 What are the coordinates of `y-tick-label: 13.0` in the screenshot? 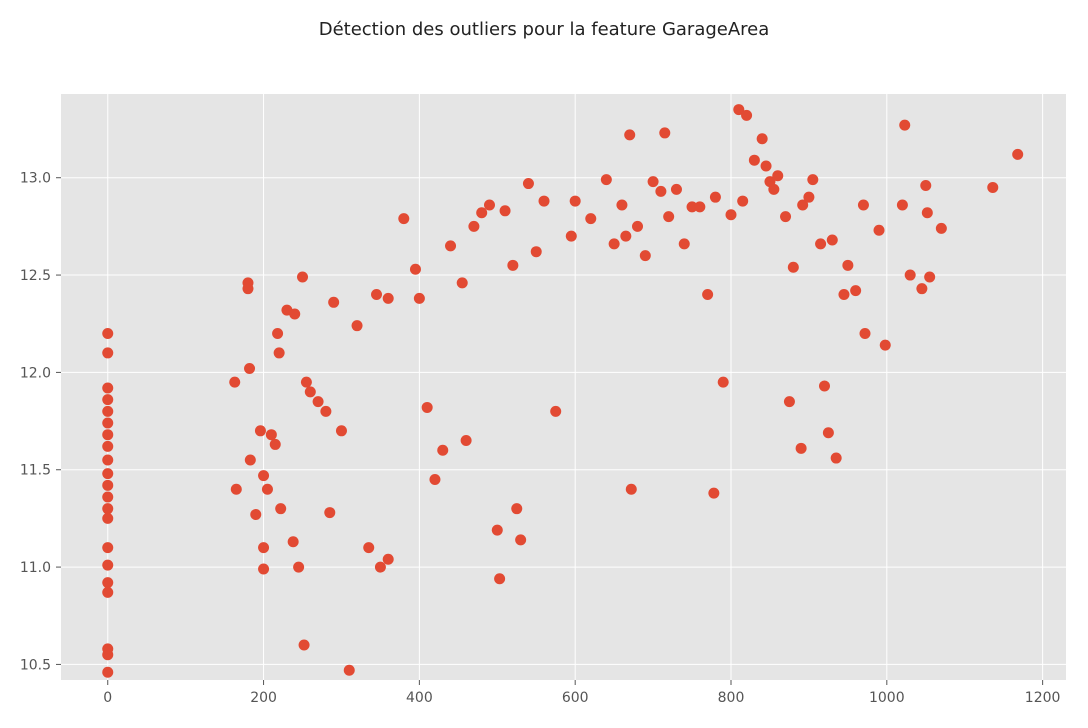 It's located at (35, 179).